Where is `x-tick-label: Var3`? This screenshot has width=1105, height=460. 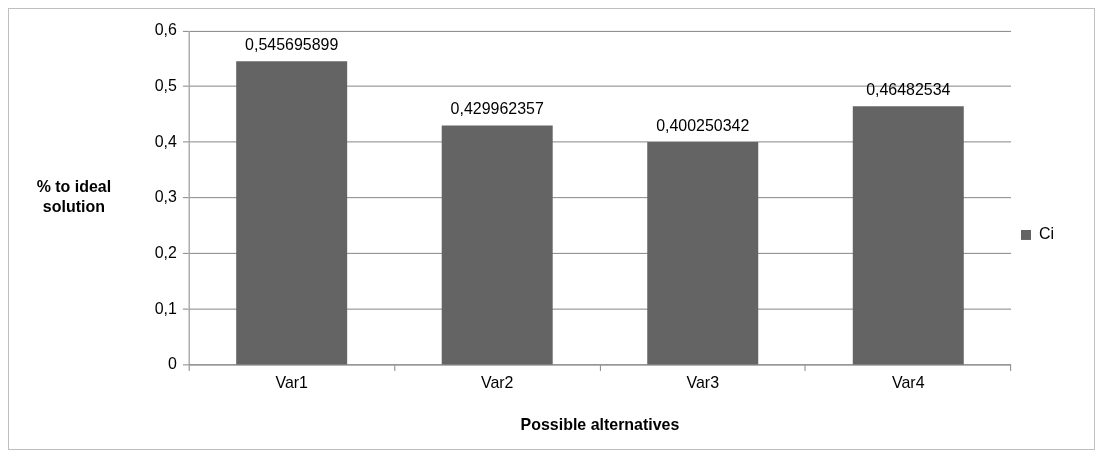
x-tick-label: Var3 is located at coordinates (703, 382).